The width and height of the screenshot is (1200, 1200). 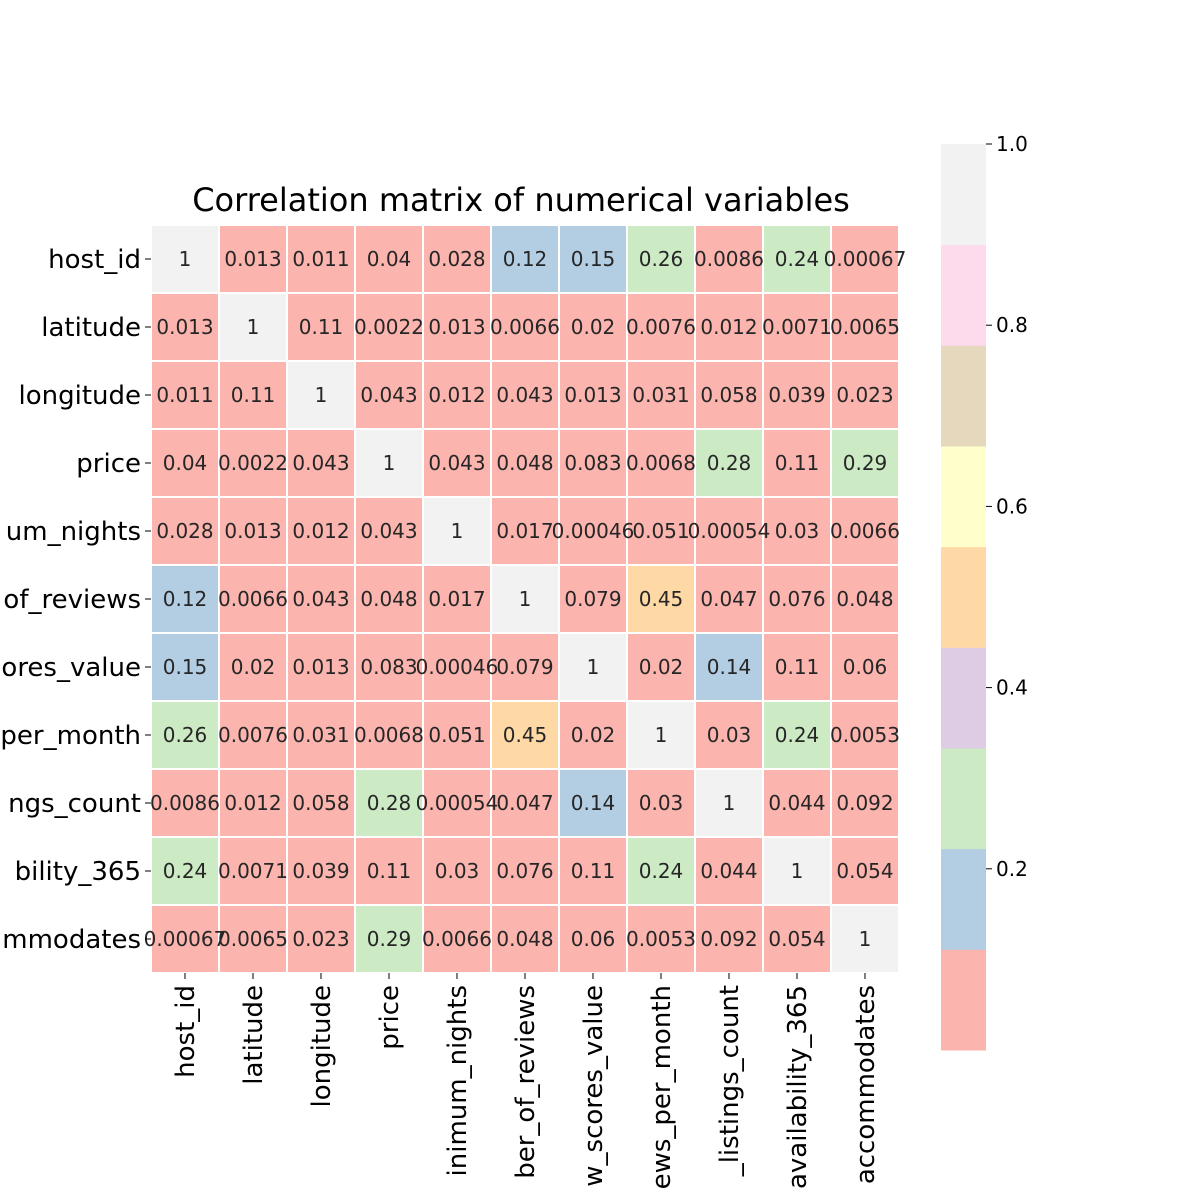 What do you see at coordinates (253, 463) in the screenshot?
I see `cell-value-label: 0.0022` at bounding box center [253, 463].